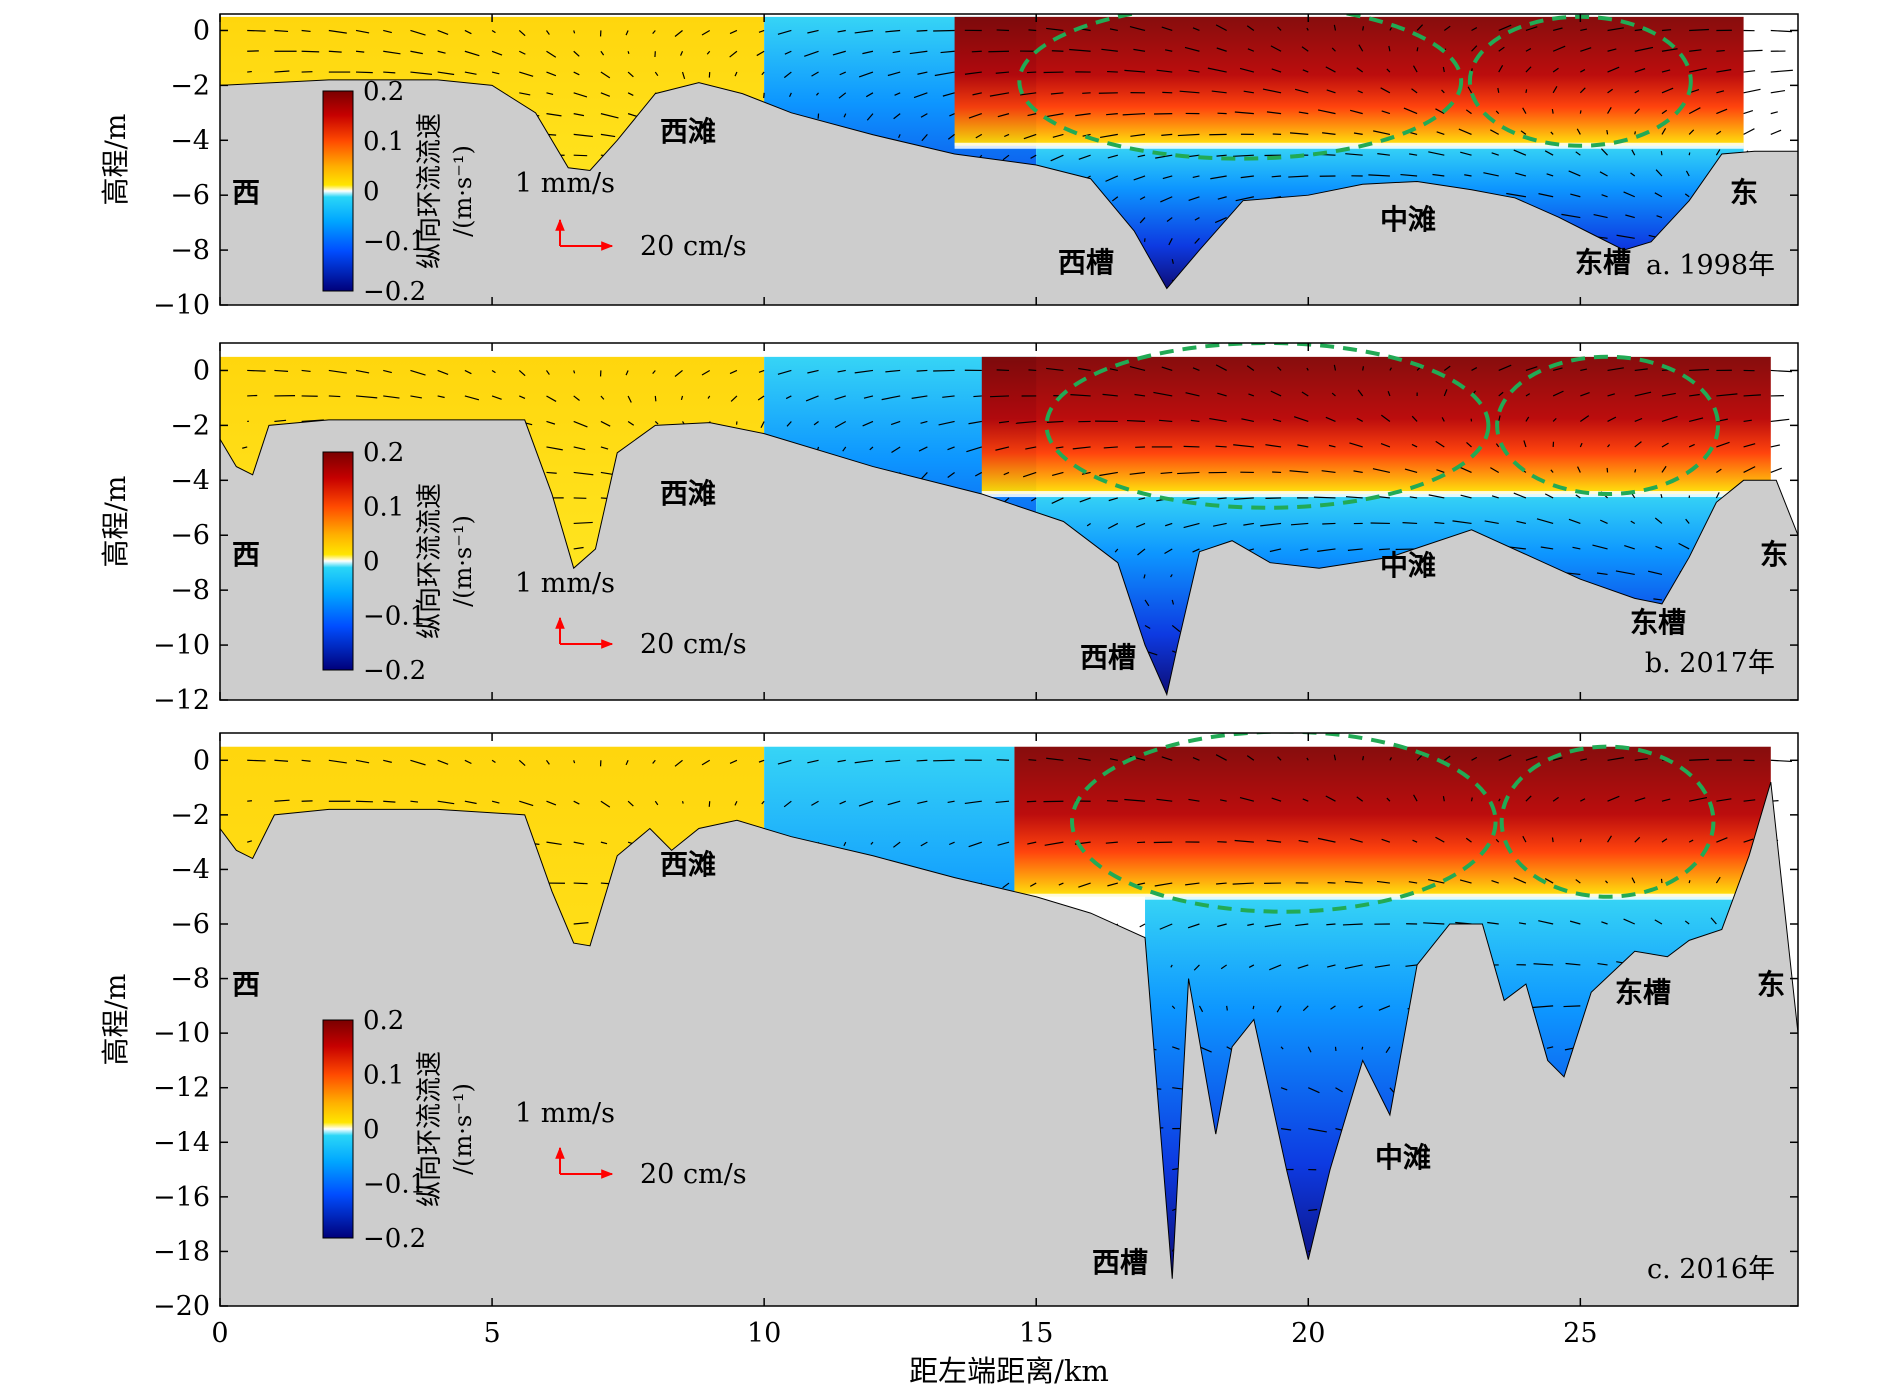 The image size is (1890, 1397). Describe the element at coordinates (115, 522) in the screenshot. I see `y-axis-label: 高程/m` at that location.